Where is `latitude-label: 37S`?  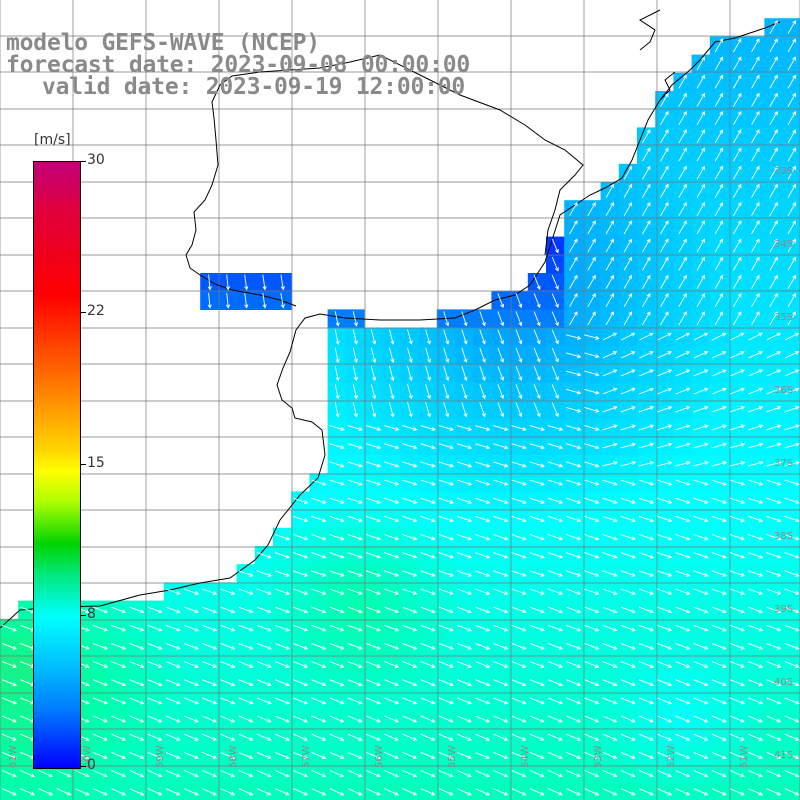
latitude-label: 37S is located at coordinates (783, 463).